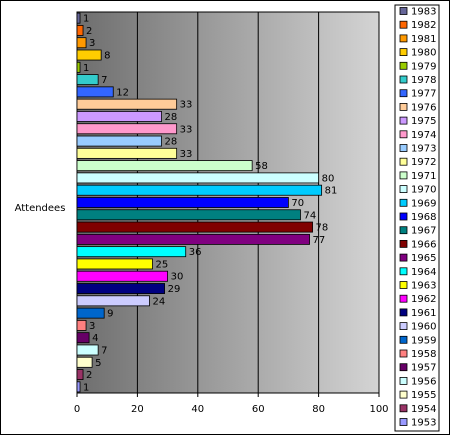  I want to click on legend-label: 1983, so click(423, 12).